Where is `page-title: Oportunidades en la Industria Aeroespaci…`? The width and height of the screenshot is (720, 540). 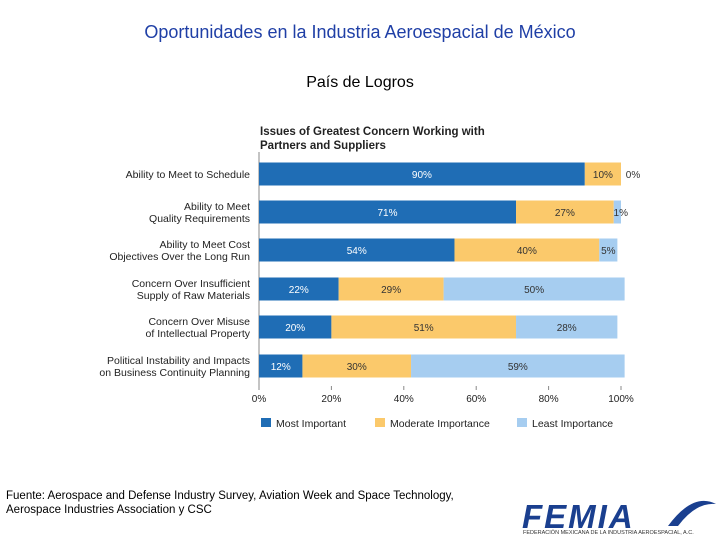 page-title: Oportunidades en la Industria Aeroespaci… is located at coordinates (360, 32).